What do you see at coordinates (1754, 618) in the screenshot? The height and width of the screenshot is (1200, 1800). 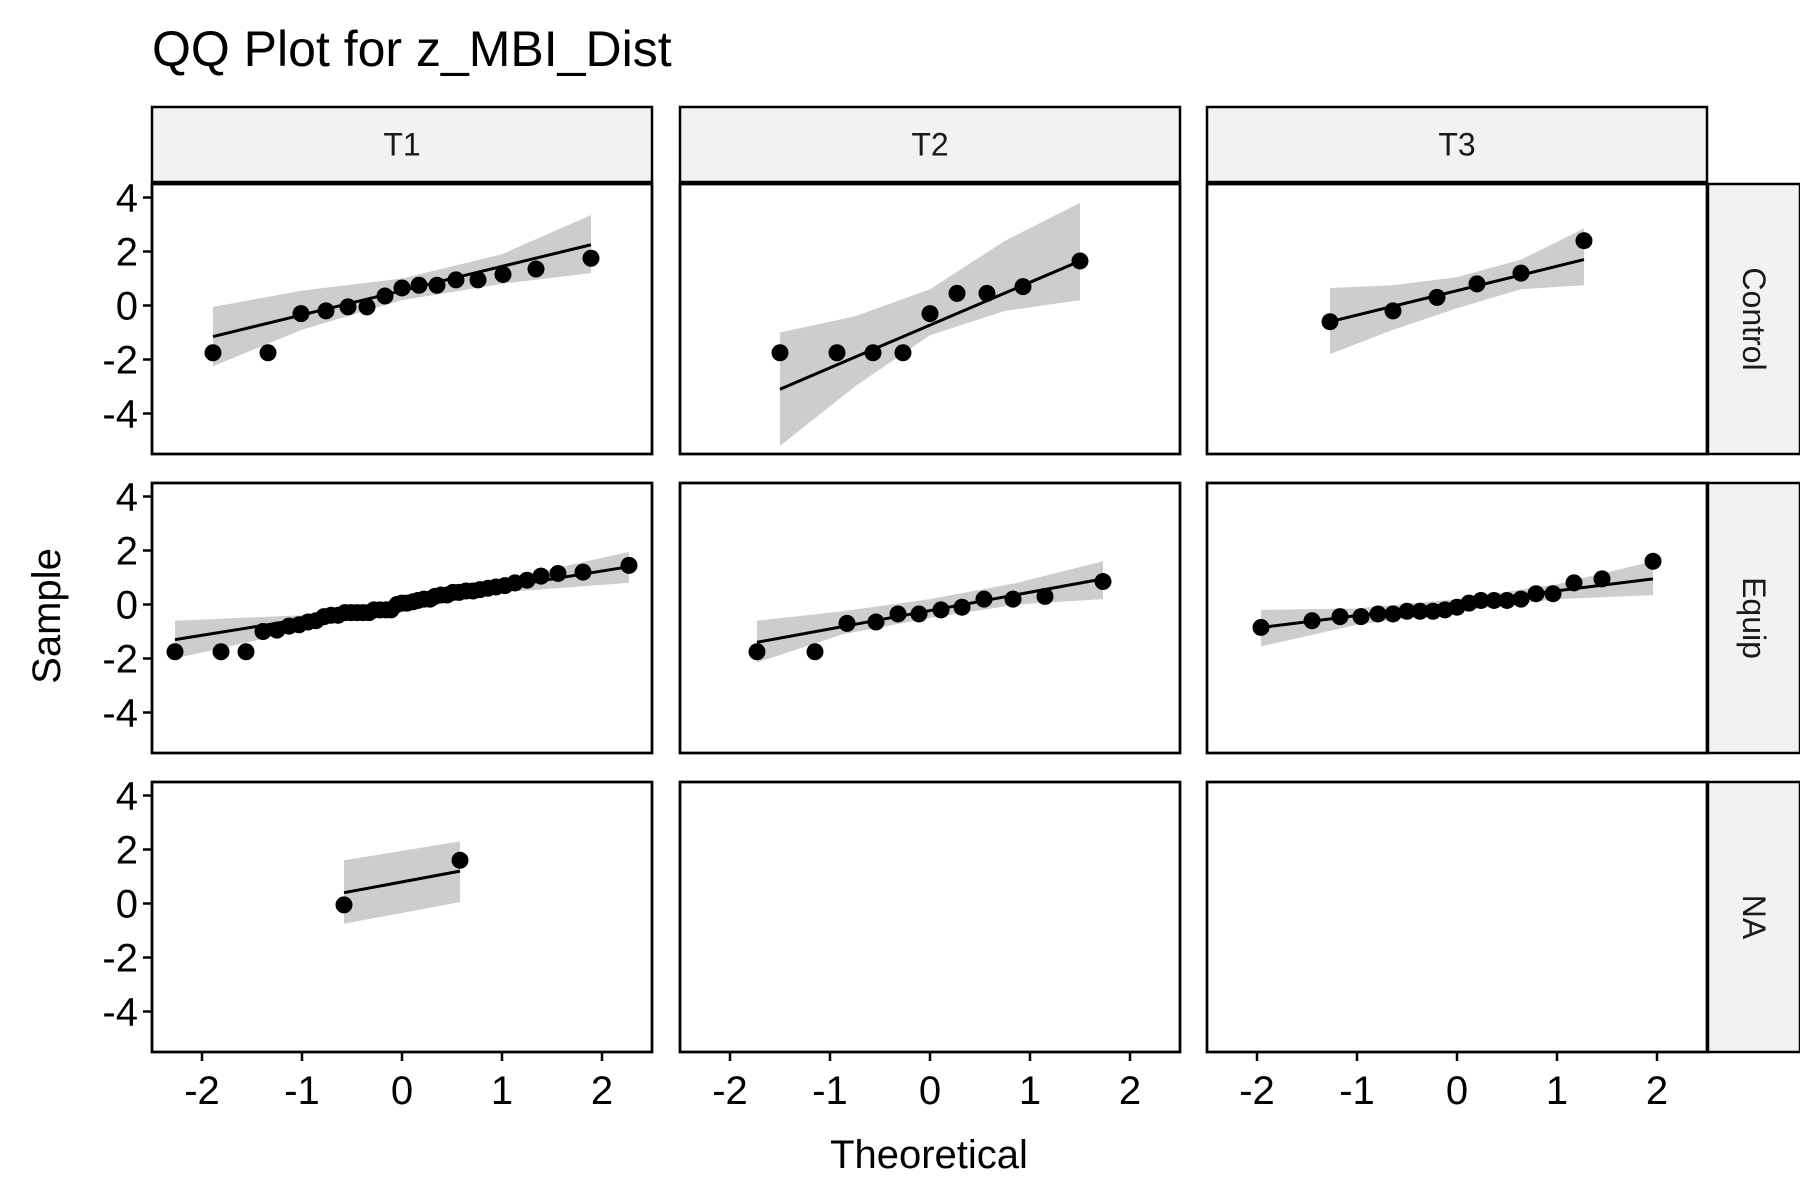 I see `row-strip-label: Equip` at bounding box center [1754, 618].